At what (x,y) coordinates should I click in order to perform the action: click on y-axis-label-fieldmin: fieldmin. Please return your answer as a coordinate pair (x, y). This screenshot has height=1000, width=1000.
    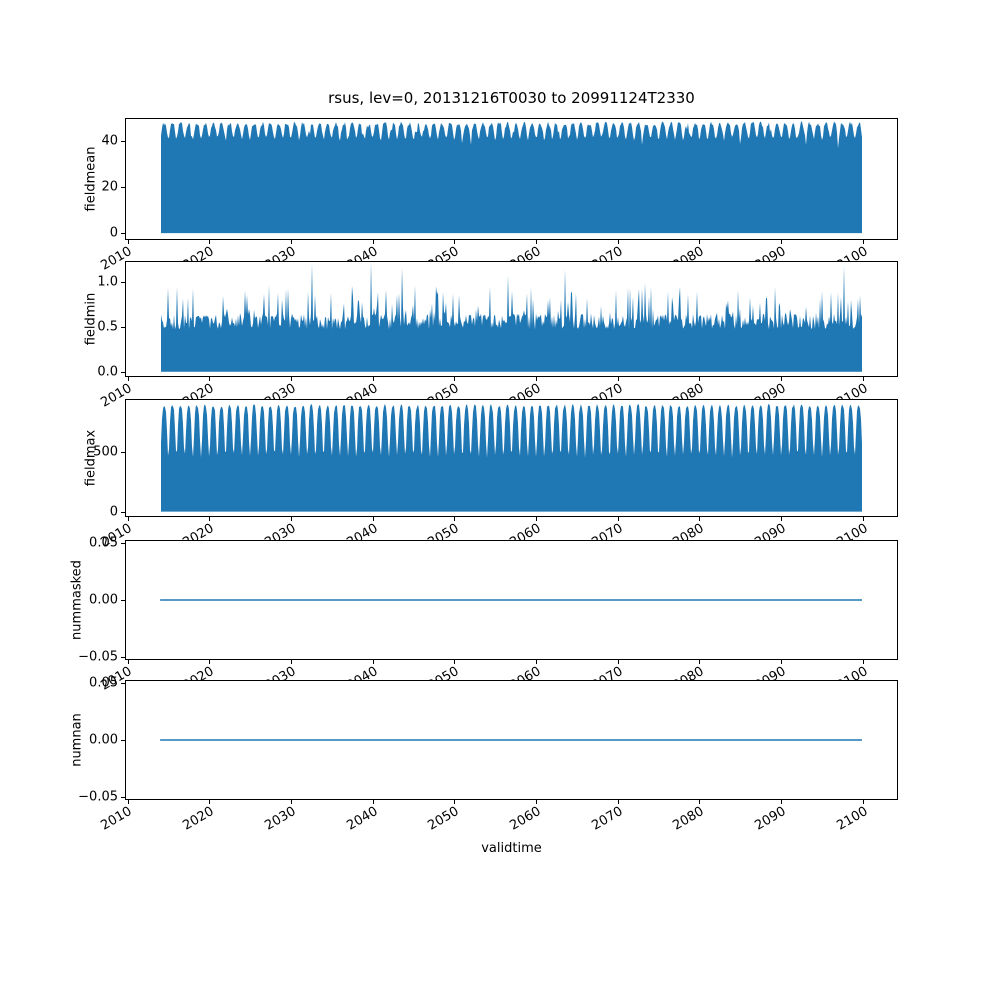
    Looking at the image, I should click on (91, 319).